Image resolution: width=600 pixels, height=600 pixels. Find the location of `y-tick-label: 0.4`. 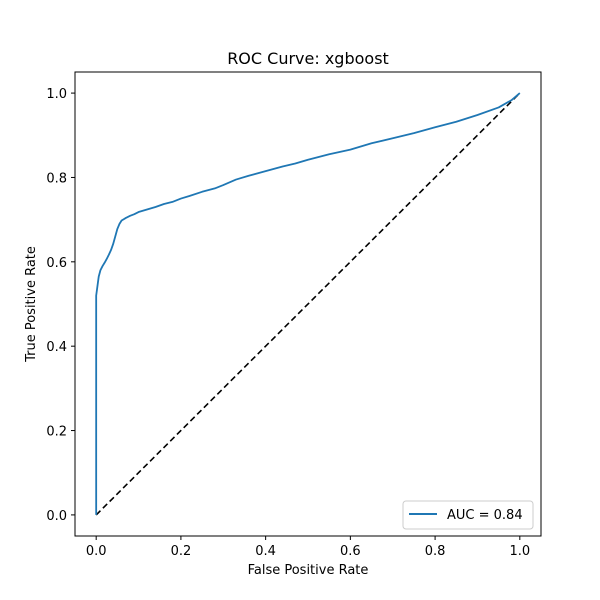

y-tick-label: 0.4 is located at coordinates (56, 347).